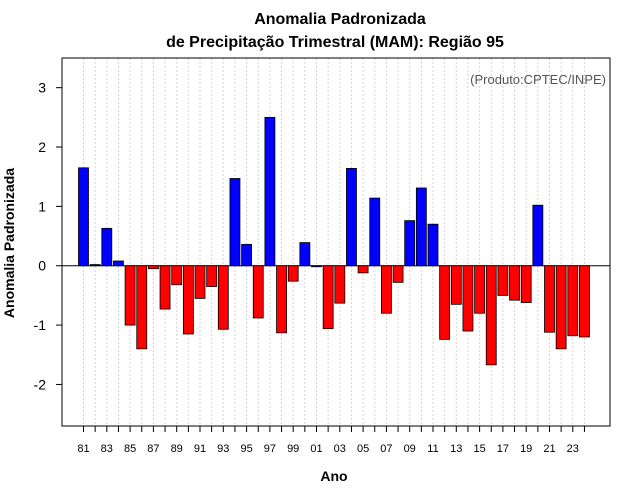  I want to click on x-tick-label: 81, so click(83, 449).